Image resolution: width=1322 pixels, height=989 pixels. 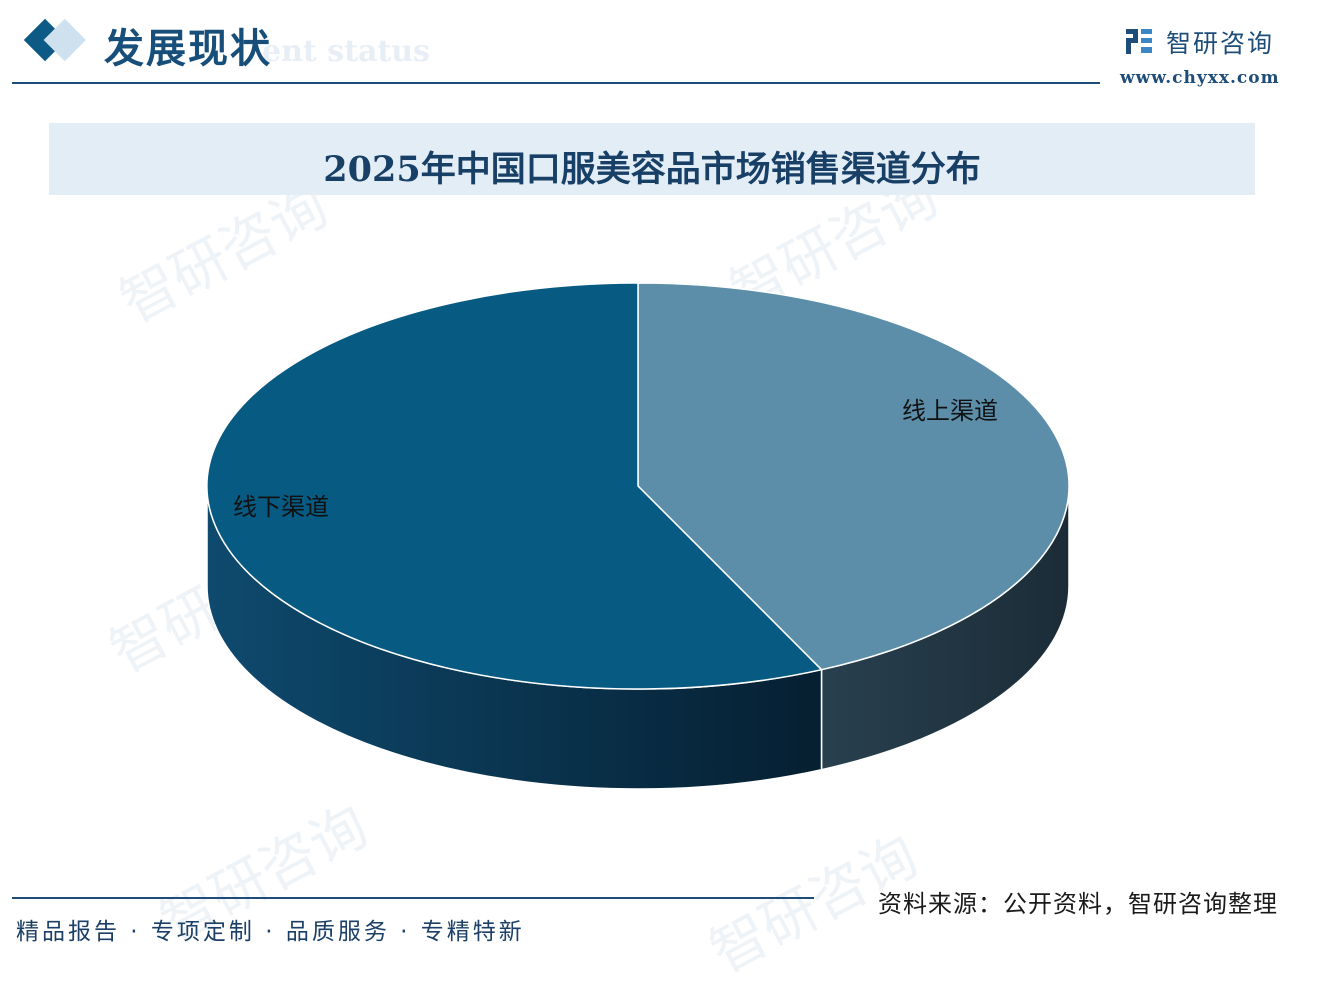 I want to click on brand-name: 智研咨询, so click(x=1220, y=43).